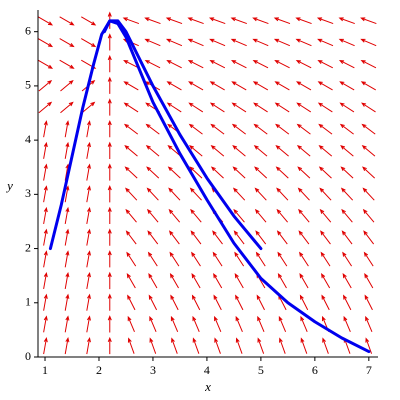  What do you see at coordinates (28, 302) in the screenshot?
I see `y-tick-label: 1` at bounding box center [28, 302].